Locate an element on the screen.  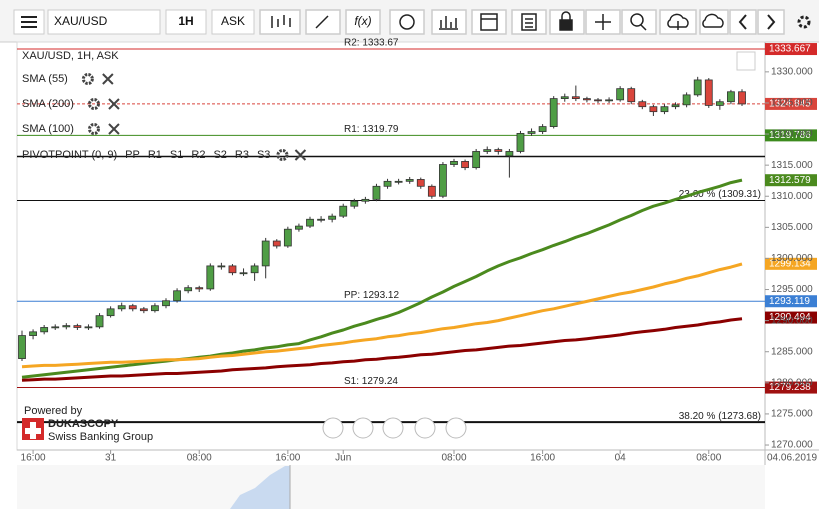
y-tick-label: 1315.000 is located at coordinates (792, 165).